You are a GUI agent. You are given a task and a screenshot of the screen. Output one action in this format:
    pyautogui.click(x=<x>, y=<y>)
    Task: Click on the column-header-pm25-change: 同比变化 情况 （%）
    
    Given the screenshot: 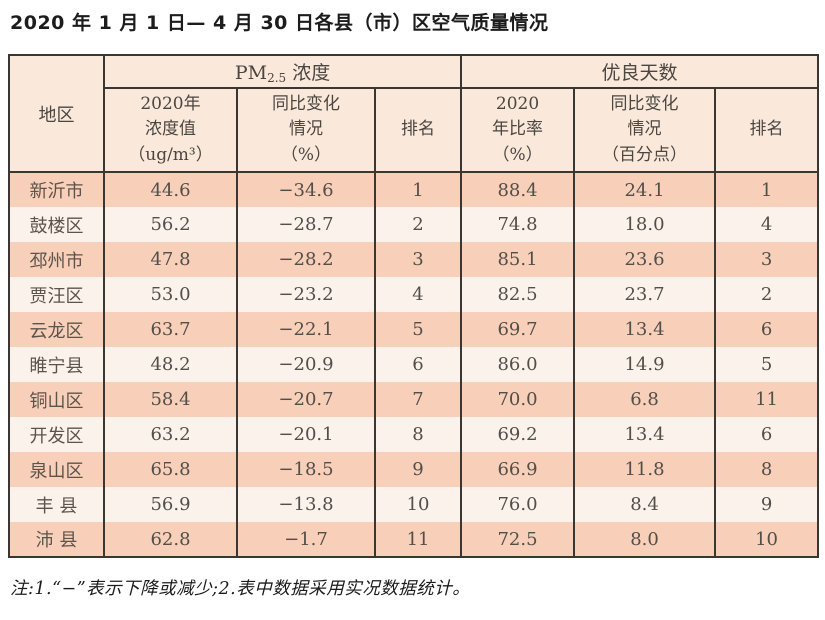 What is the action you would take?
    pyautogui.click(x=306, y=130)
    